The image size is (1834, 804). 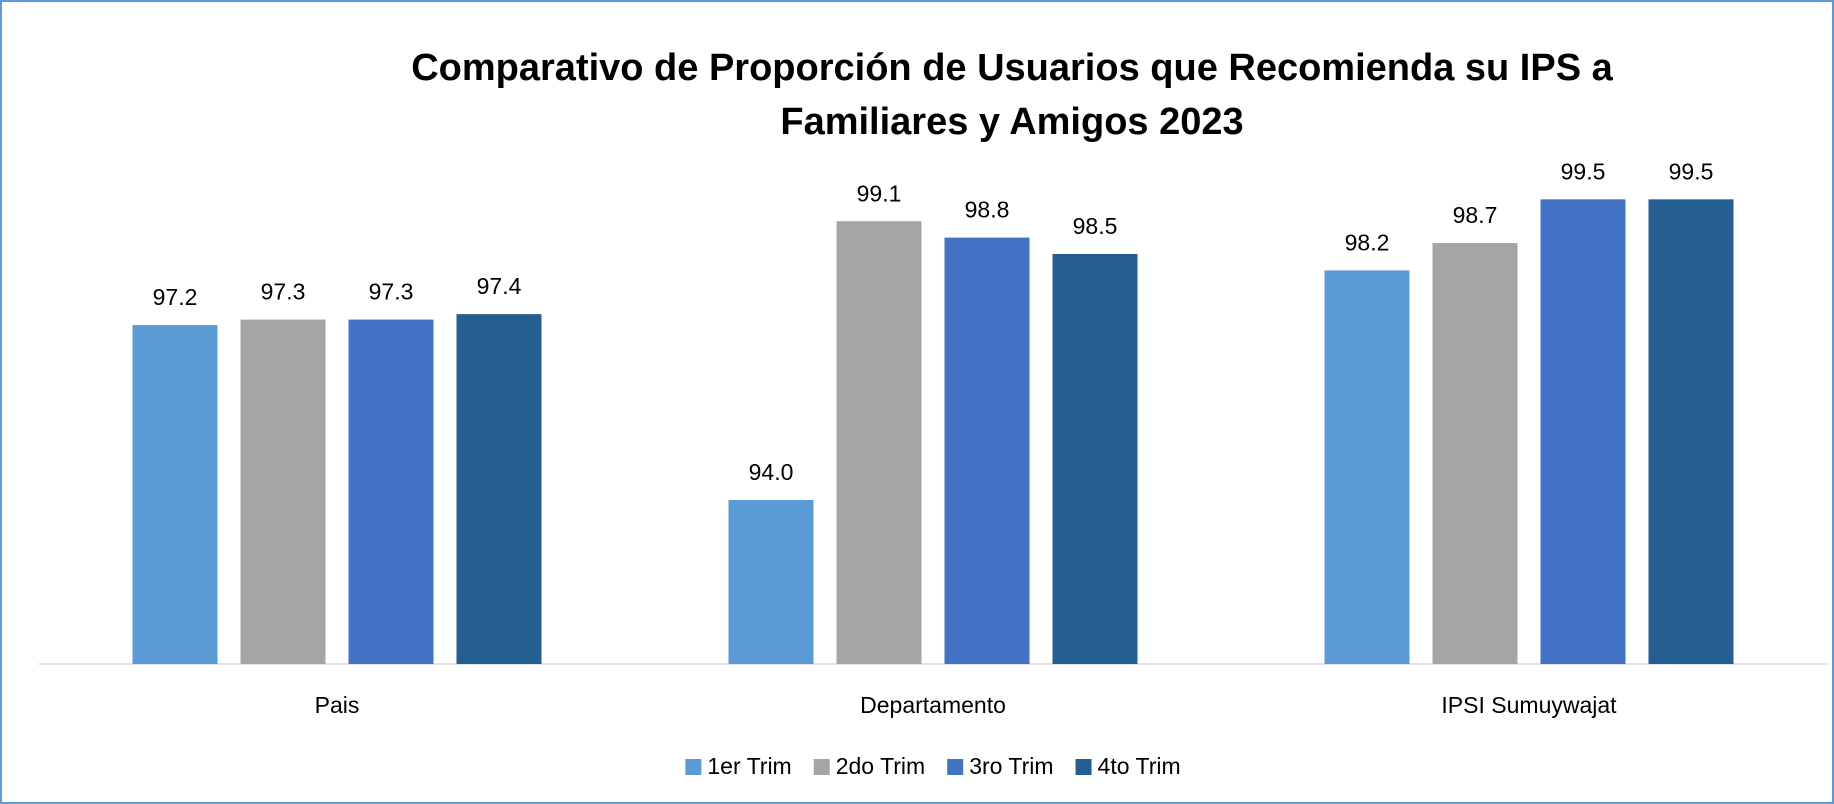 What do you see at coordinates (1095, 226) in the screenshot?
I see `data-label: 98.5` at bounding box center [1095, 226].